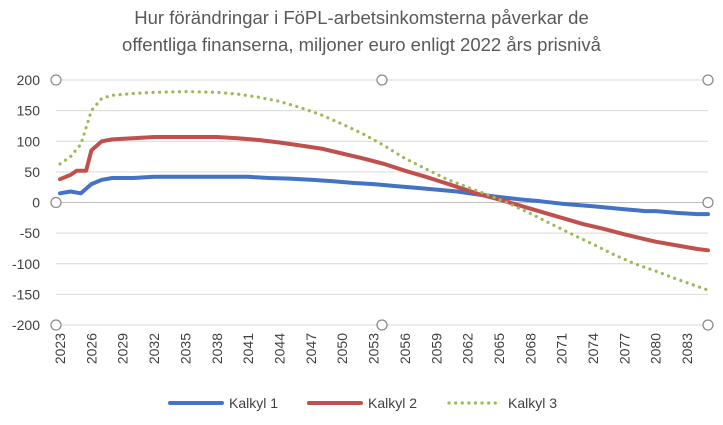 Image resolution: width=723 pixels, height=425 pixels. Describe the element at coordinates (26, 202) in the screenshot. I see `y-axis-tick-labels: -200 -150 -100 -50 0 50 100 150 200` at that location.